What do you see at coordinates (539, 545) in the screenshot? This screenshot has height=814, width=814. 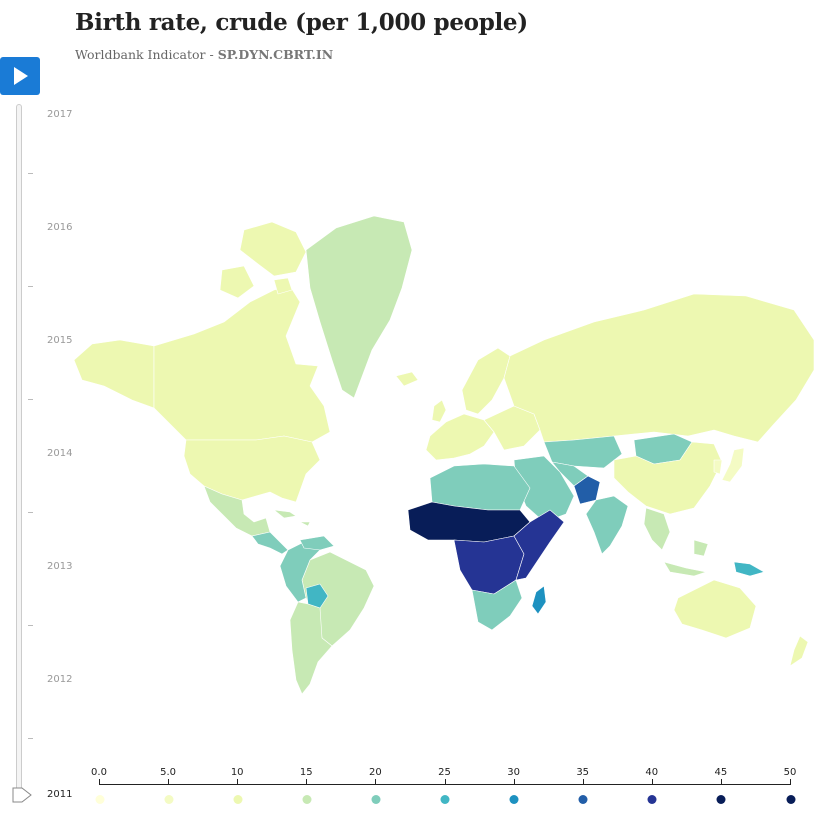 I see `region-east-africa` at bounding box center [539, 545].